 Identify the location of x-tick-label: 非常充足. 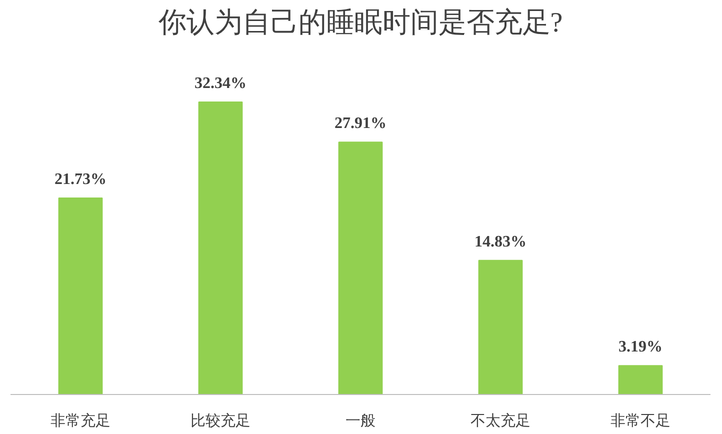
(80, 421).